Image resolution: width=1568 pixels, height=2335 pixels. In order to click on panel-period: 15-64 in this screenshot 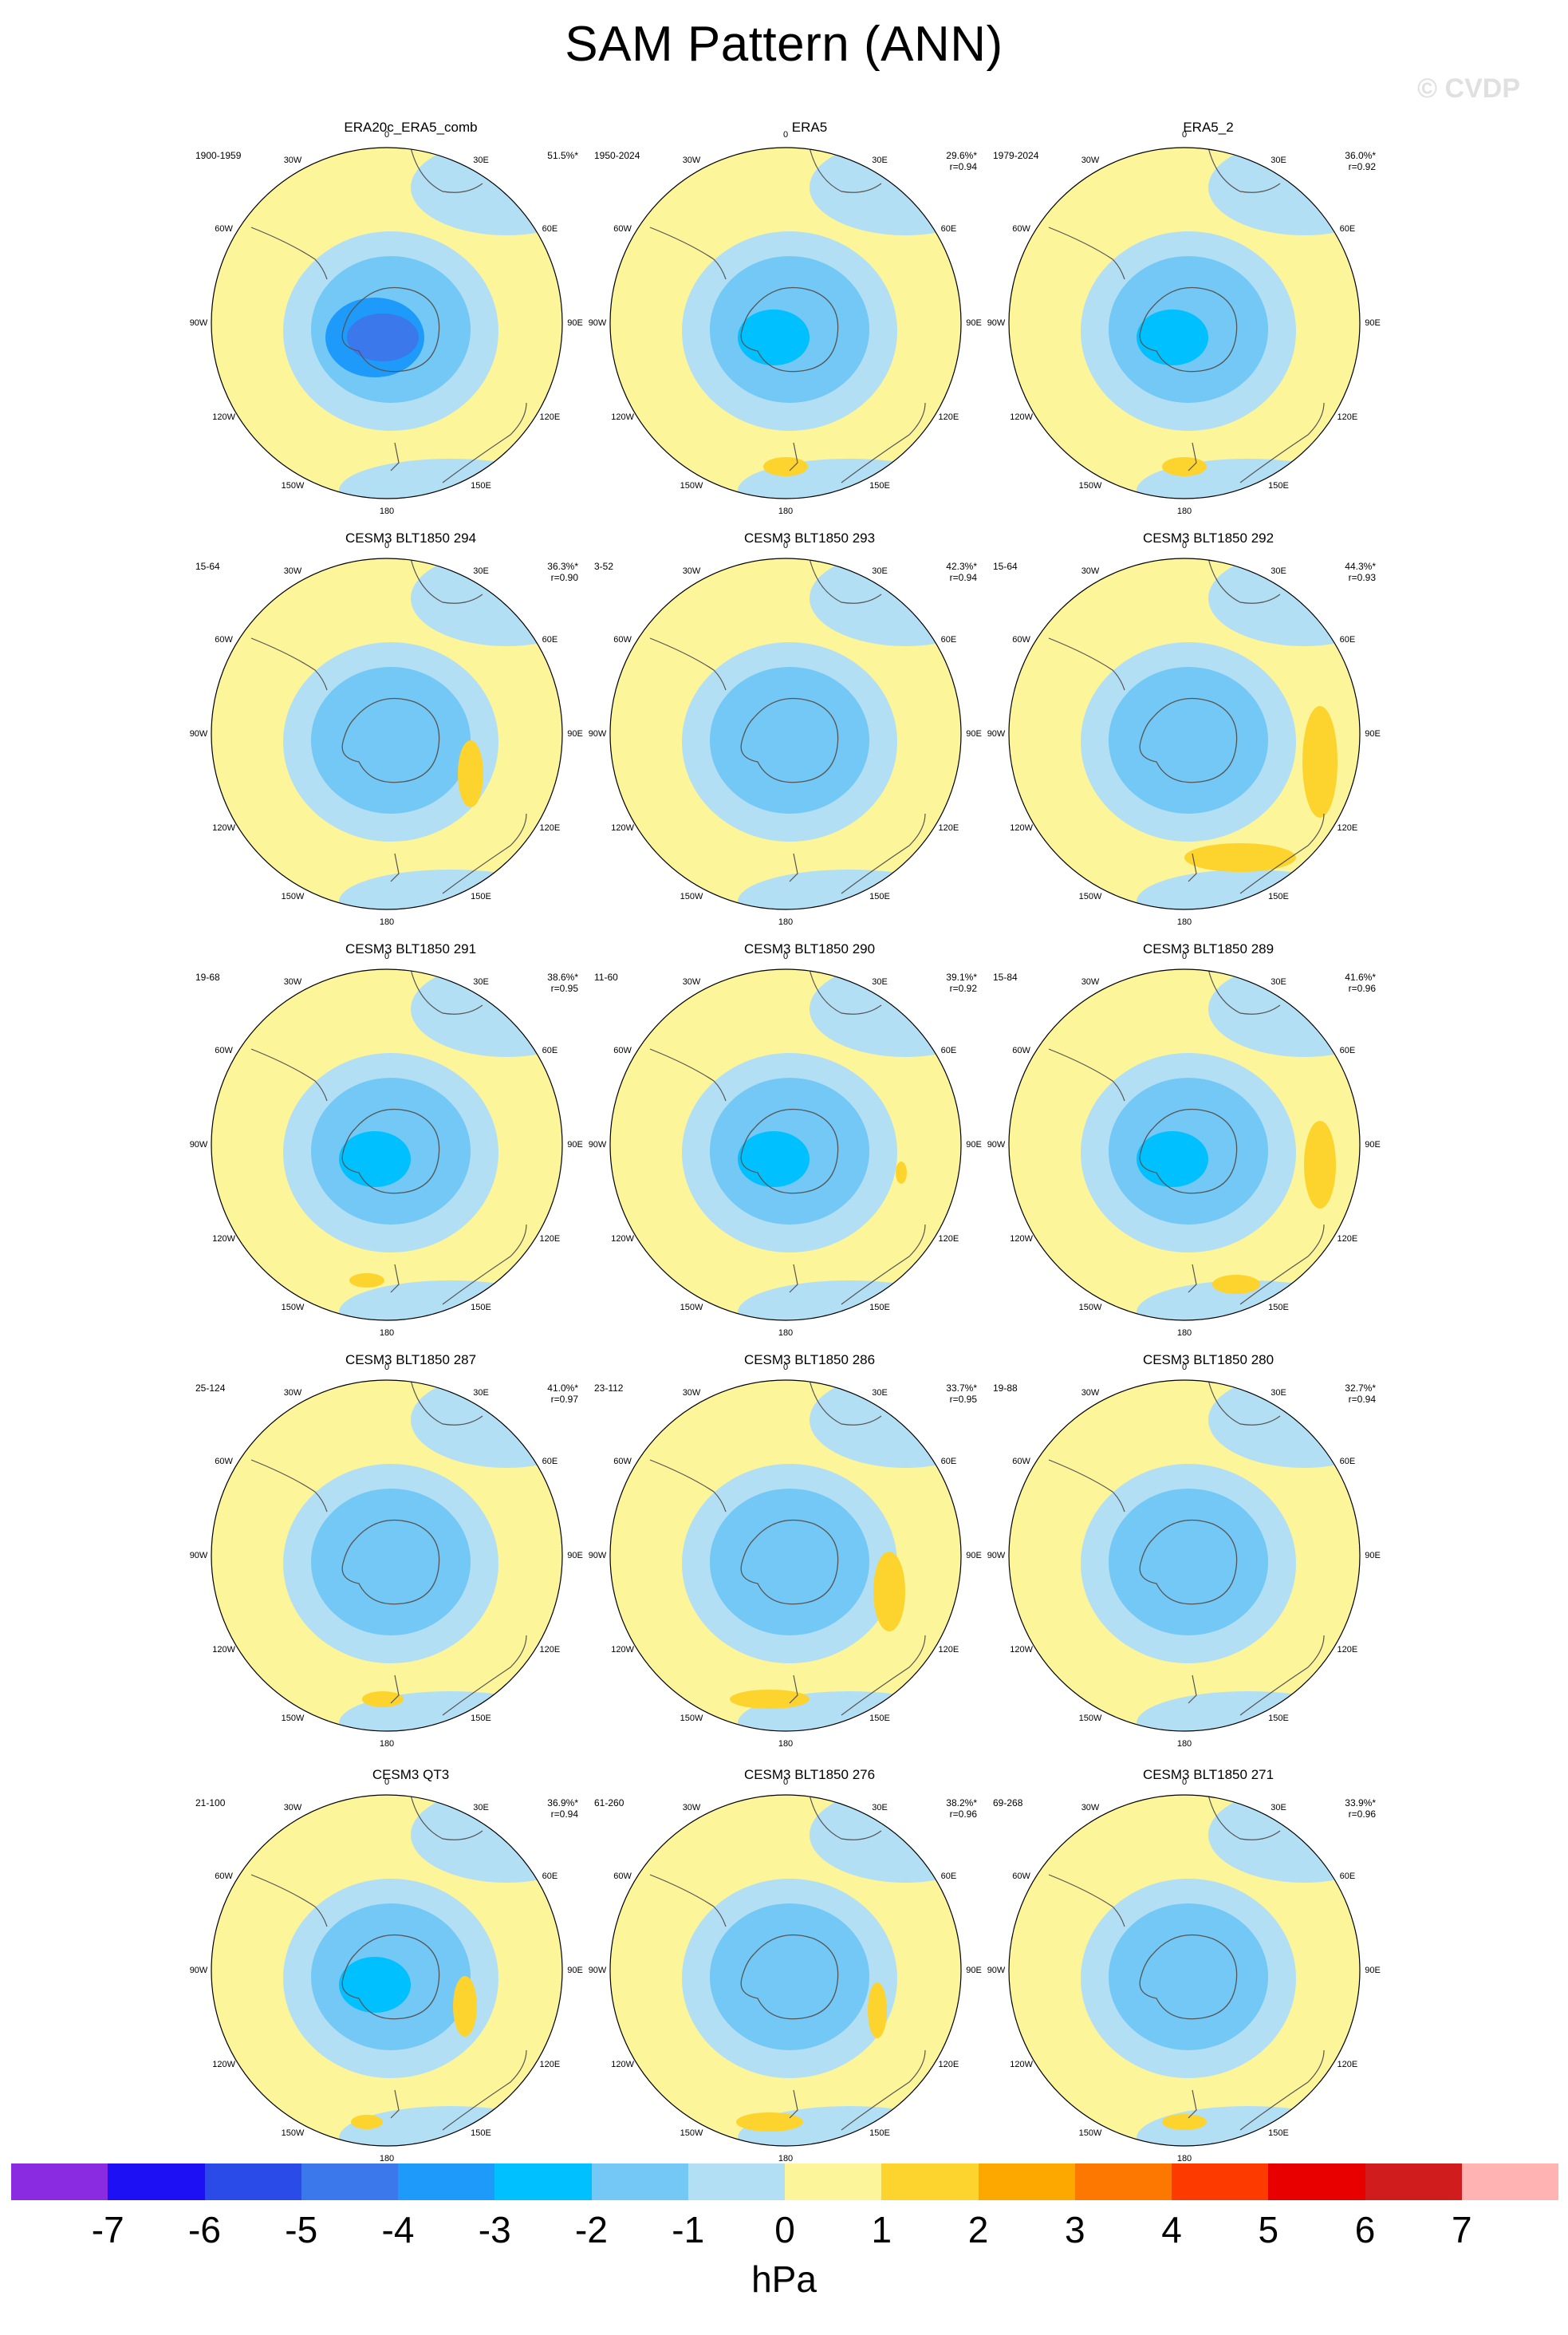, I will do `click(208, 566)`.